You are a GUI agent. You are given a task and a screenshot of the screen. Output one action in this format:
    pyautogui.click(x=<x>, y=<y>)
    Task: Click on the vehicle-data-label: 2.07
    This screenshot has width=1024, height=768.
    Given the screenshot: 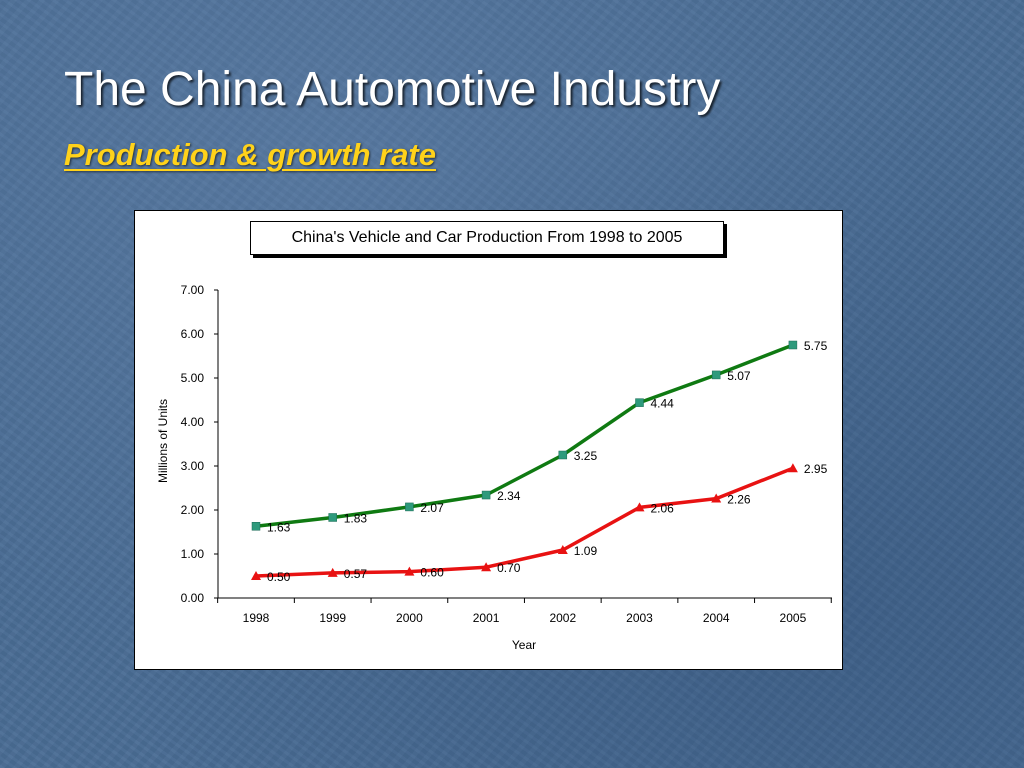 What is the action you would take?
    pyautogui.click(x=432, y=508)
    